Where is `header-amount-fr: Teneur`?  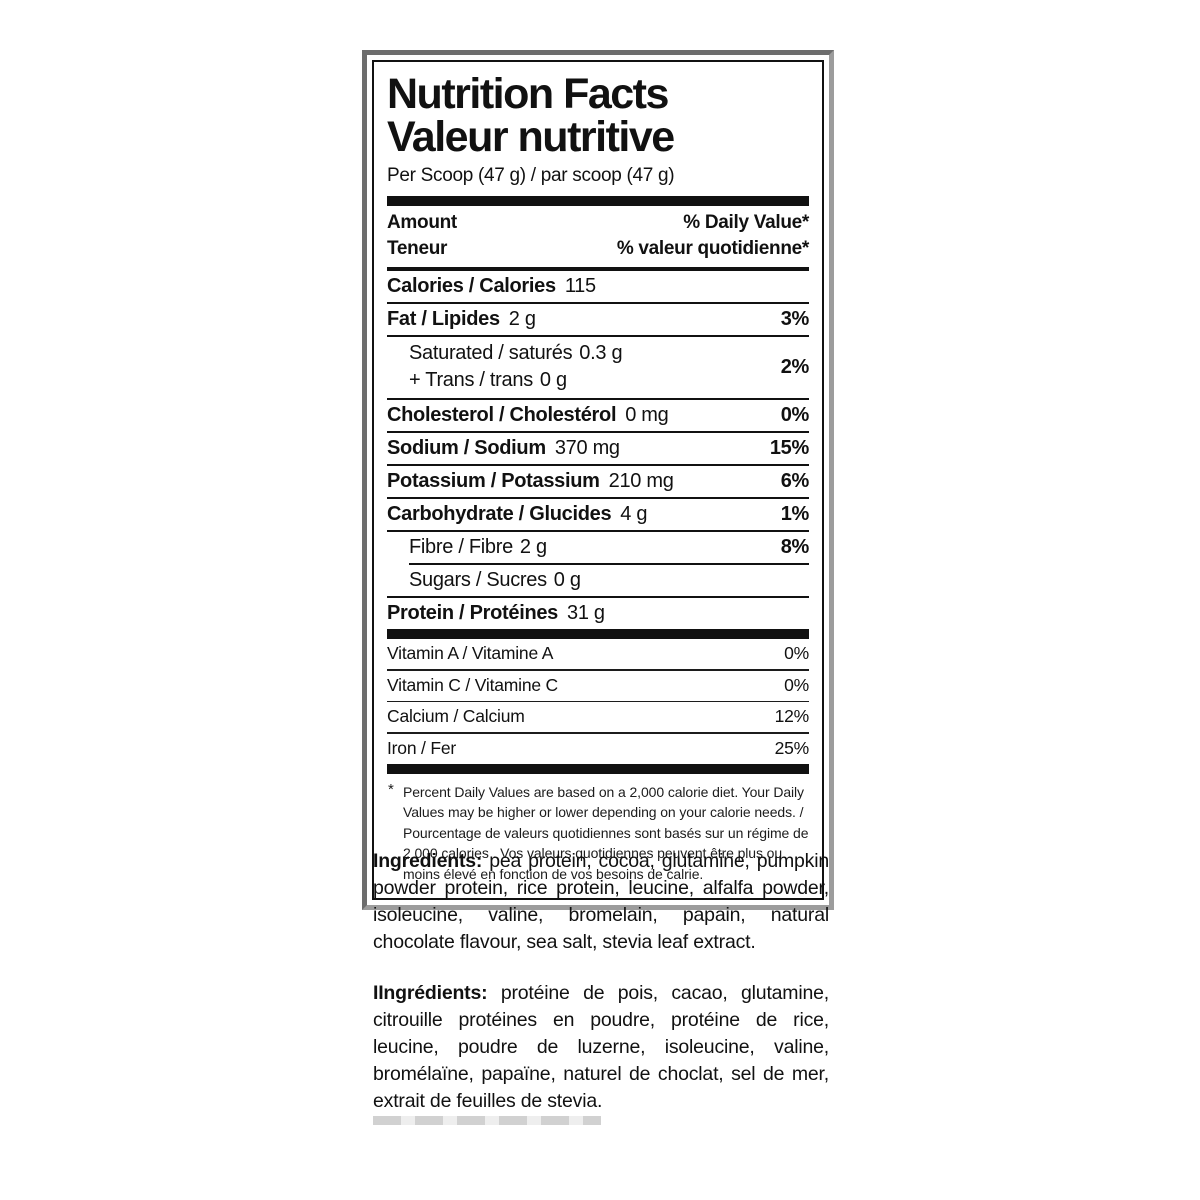 header-amount-fr: Teneur is located at coordinates (417, 248).